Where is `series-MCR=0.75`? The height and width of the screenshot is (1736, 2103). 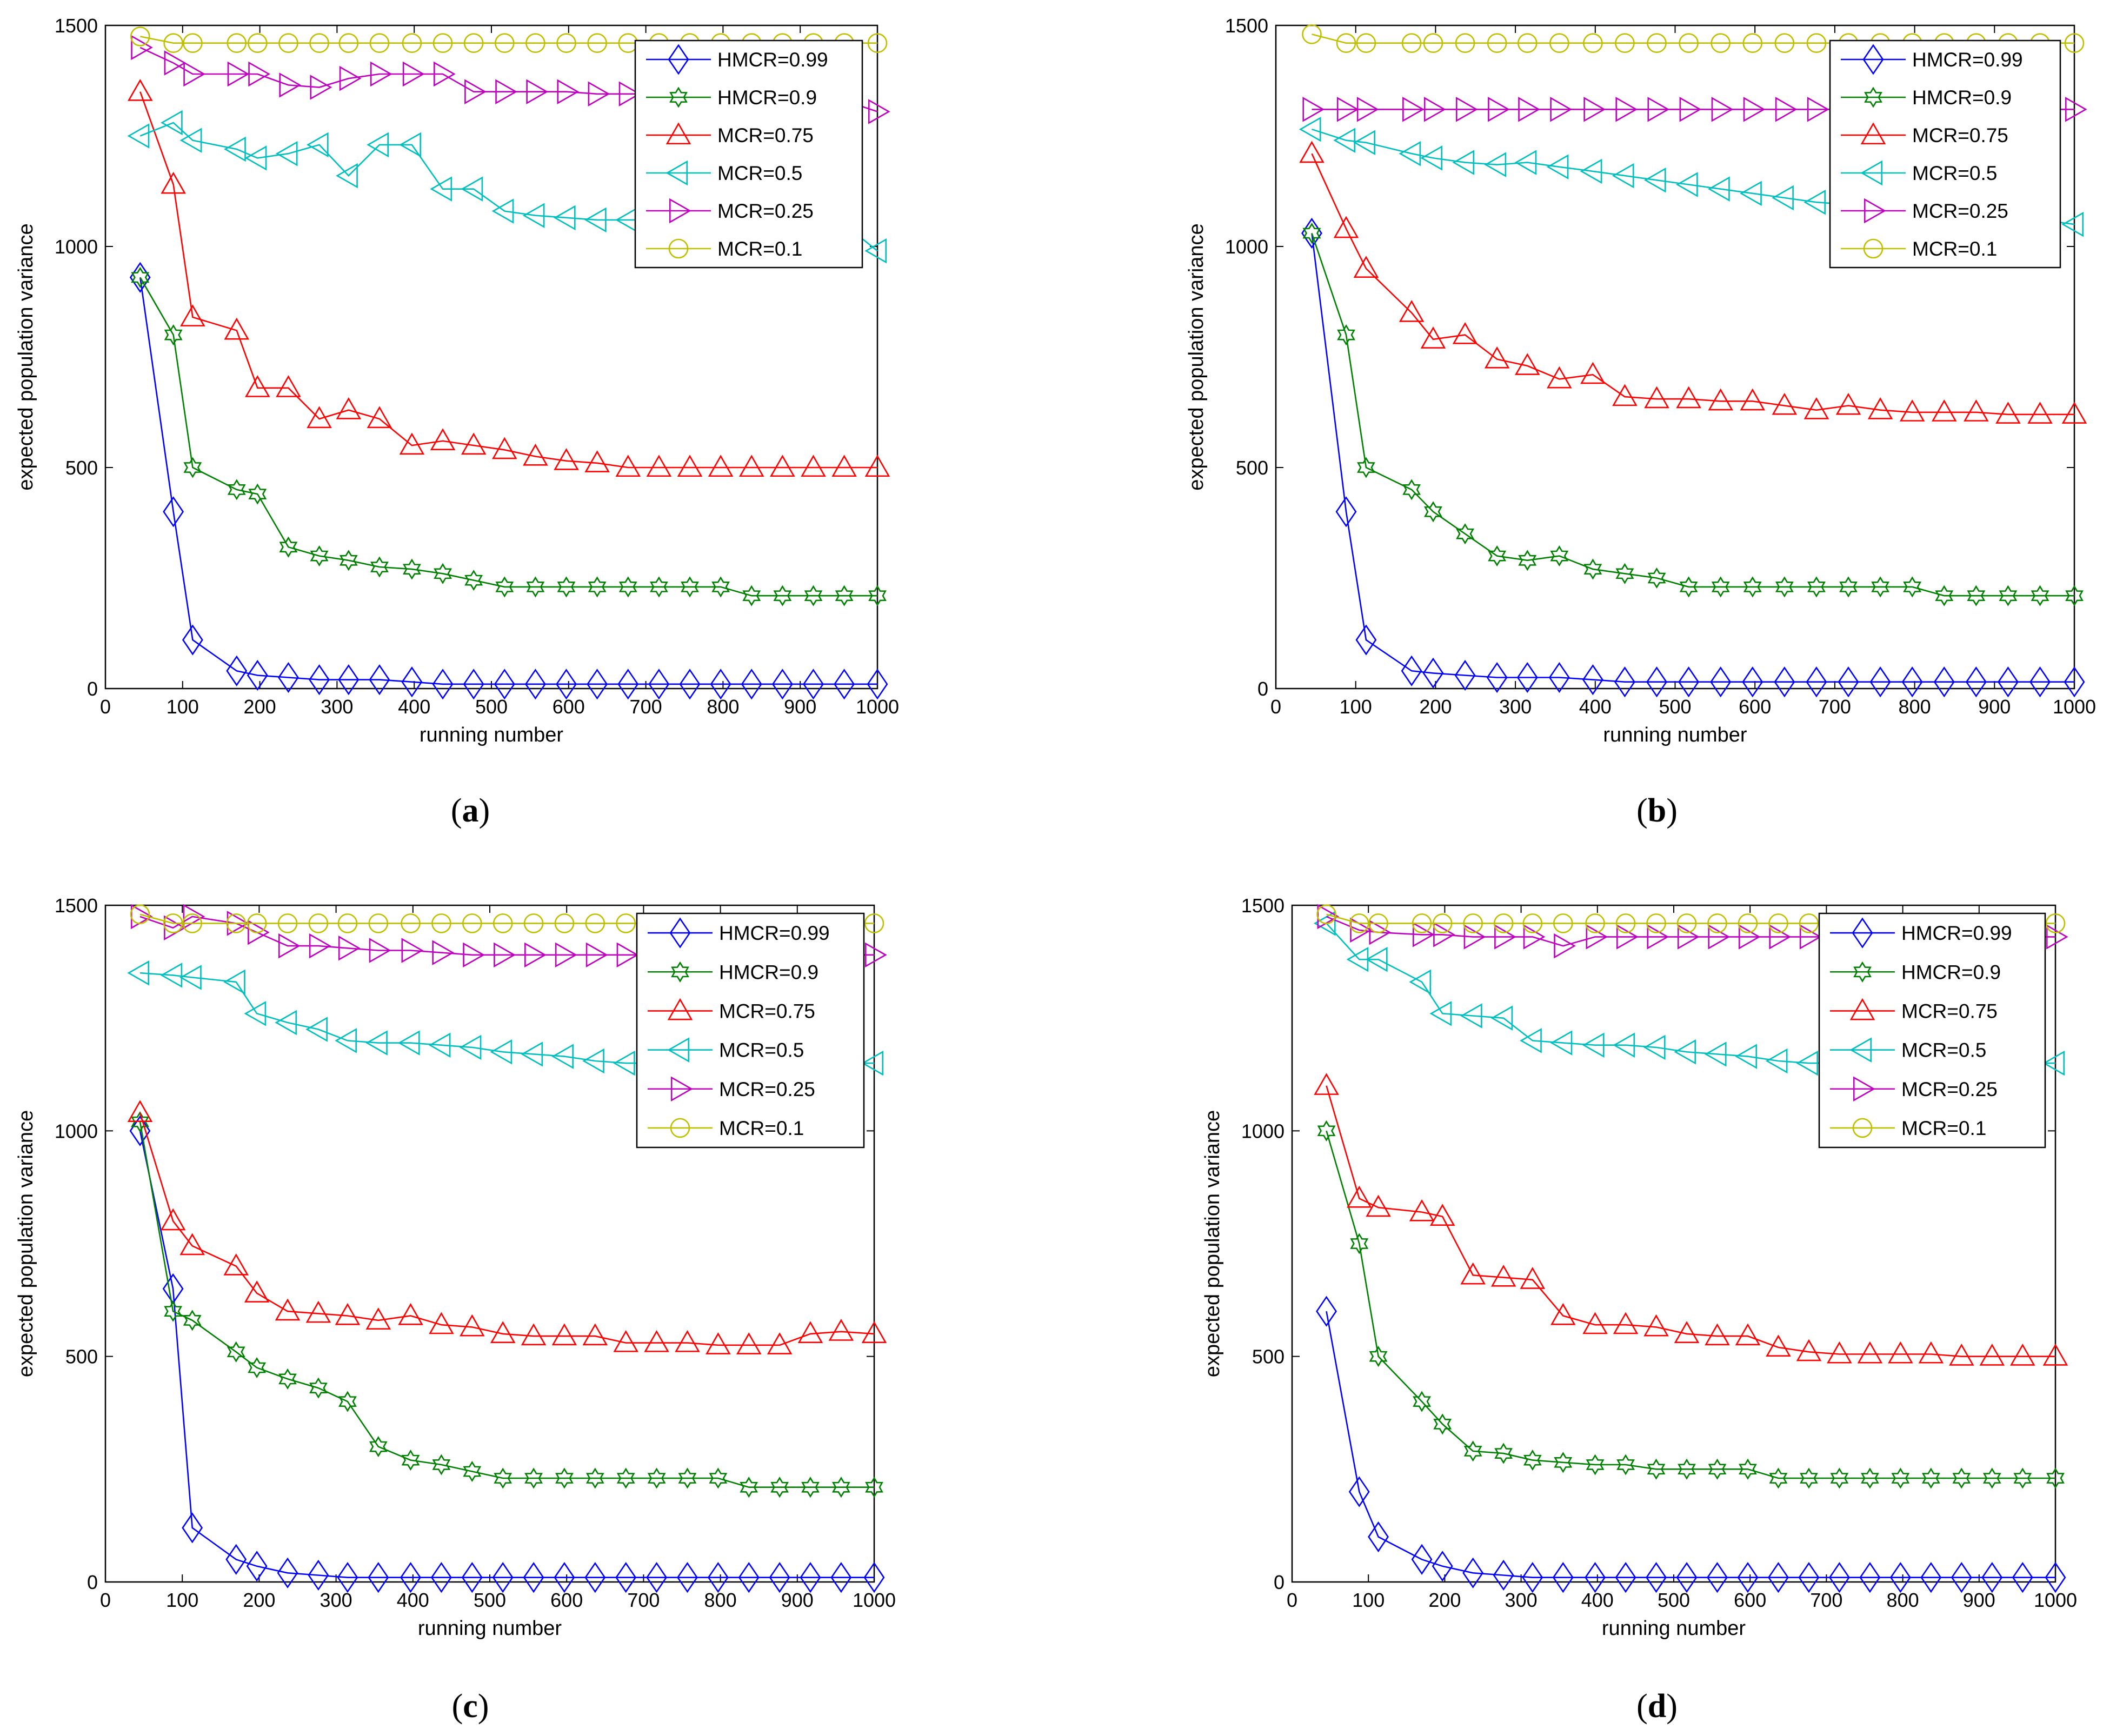 series-MCR=0.75 is located at coordinates (509, 278).